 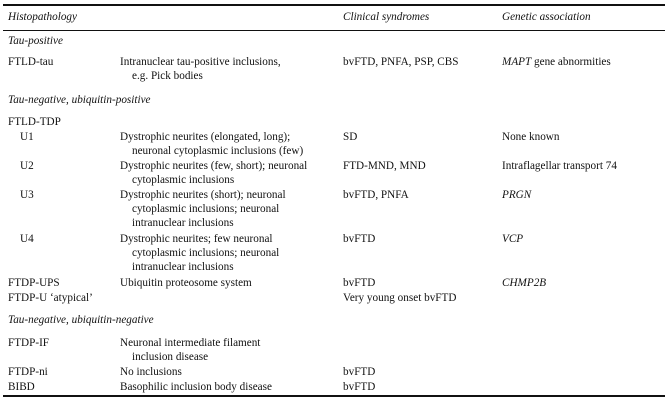 I want to click on histopathology-description: neuronal cytoplasmic inclusions (few), so click(x=218, y=151).